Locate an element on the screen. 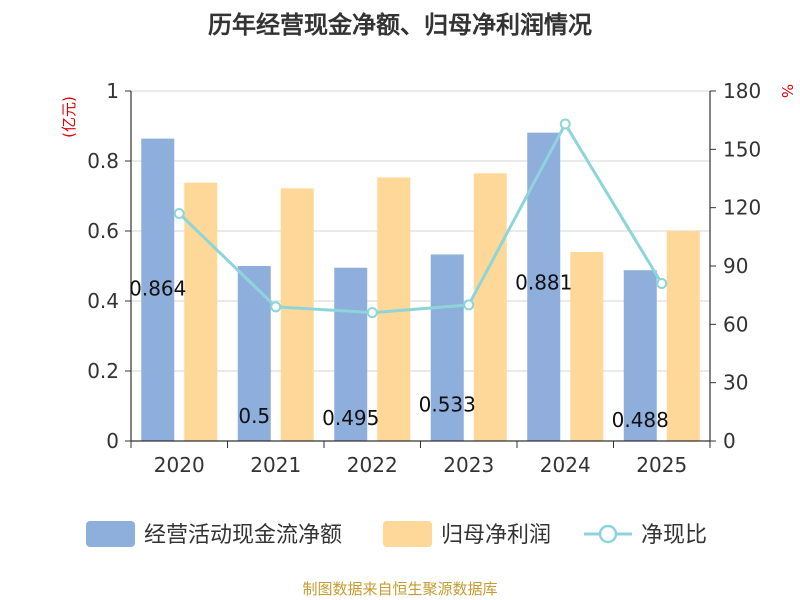 Image resolution: width=800 pixels, height=600 pixels. x-axis-tick-label: 2021 is located at coordinates (275, 465).